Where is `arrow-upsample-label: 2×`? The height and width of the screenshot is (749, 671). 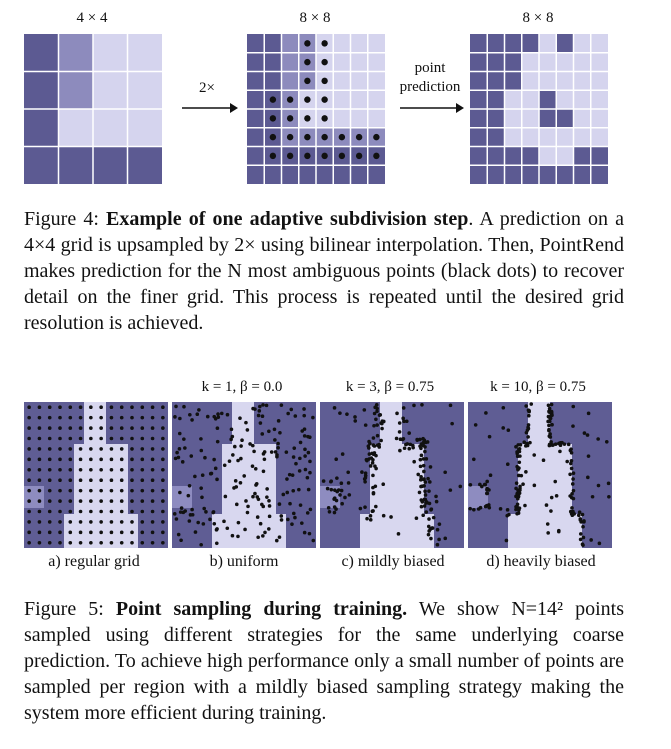 arrow-upsample-label: 2× is located at coordinates (207, 88).